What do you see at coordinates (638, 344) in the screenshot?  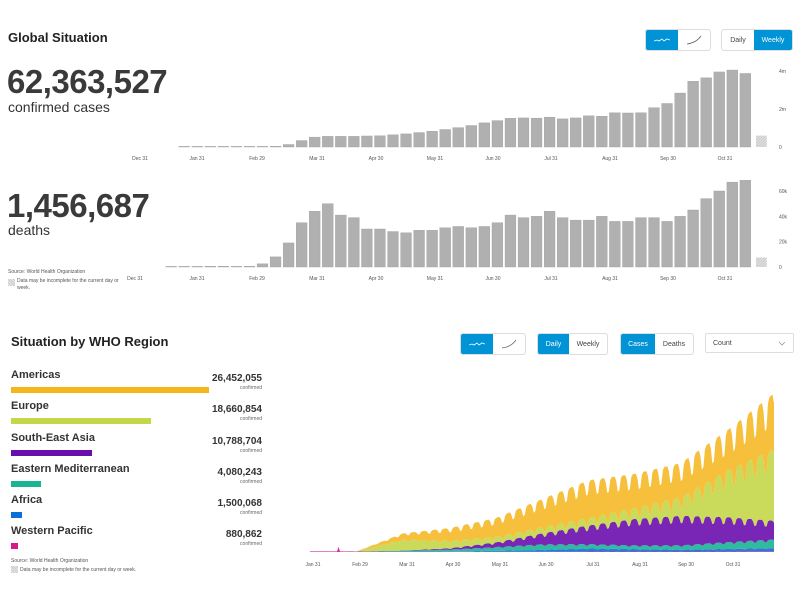 I see `cases-button: Cases` at bounding box center [638, 344].